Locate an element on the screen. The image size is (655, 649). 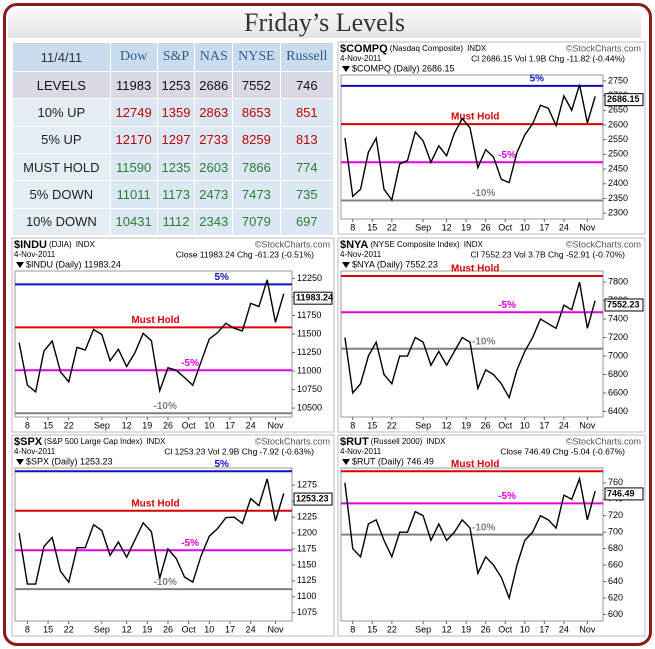
chart-symbol: $COMPQ is located at coordinates (364, 49).